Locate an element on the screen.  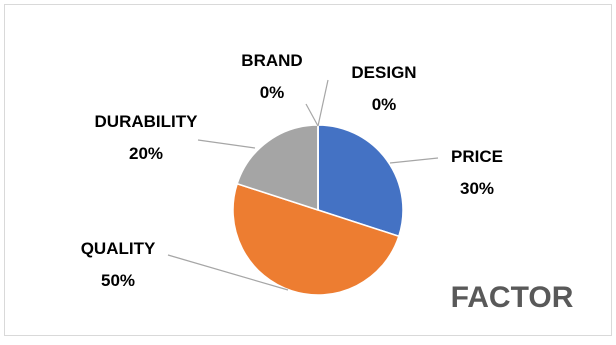
leader-line-durability is located at coordinates (226, 144).